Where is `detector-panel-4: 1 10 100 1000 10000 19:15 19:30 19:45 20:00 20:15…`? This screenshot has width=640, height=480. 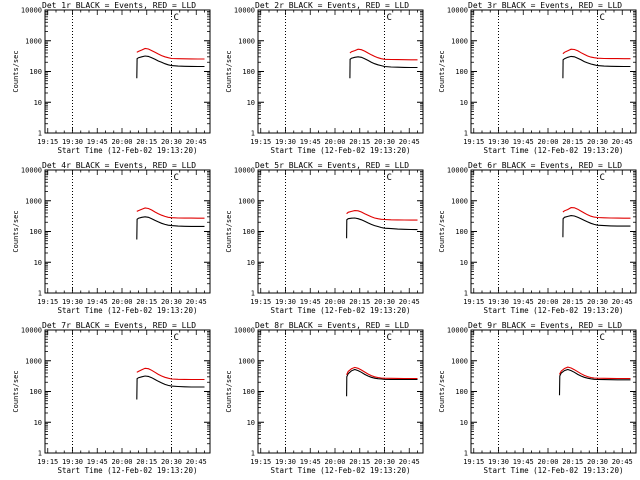
detector-panel-4: 1 10 100 1000 10000 19:15 19:30 19:45 20:00 20:15… is located at coordinates (111, 238).